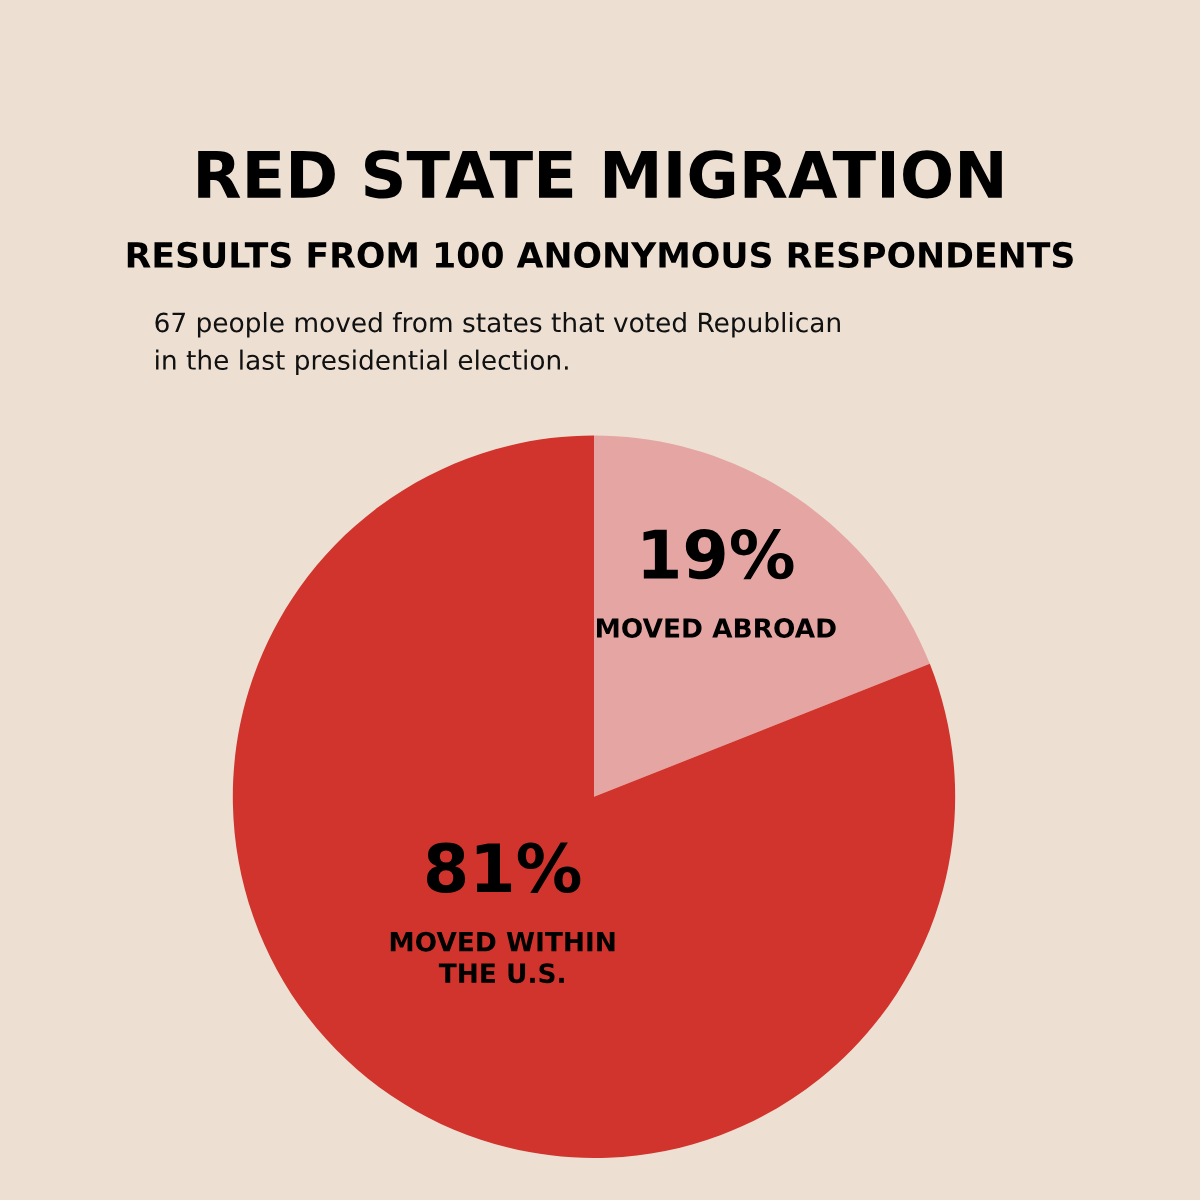 The width and height of the screenshot is (1200, 1200). I want to click on slice-label: MOVED WITHIN THE U.S., so click(502, 957).